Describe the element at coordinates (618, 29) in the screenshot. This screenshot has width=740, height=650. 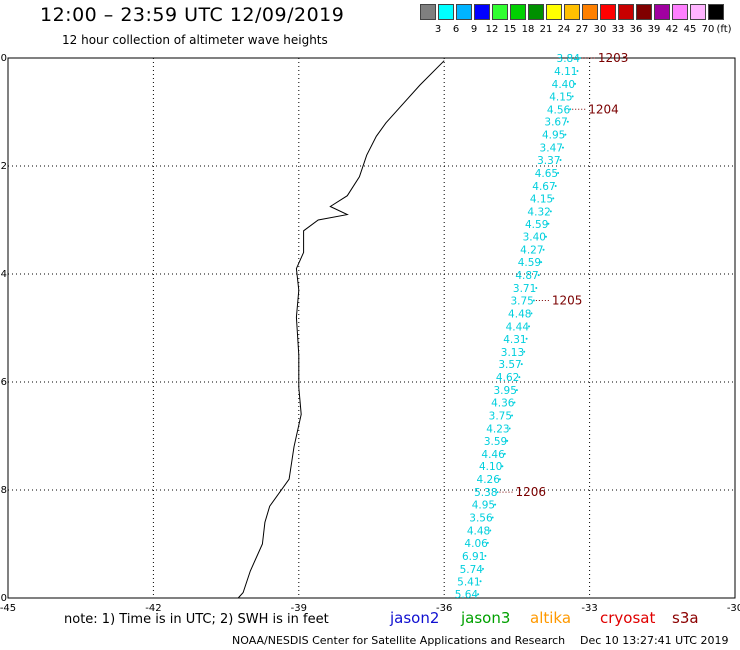
I see `scale-label: 33` at that location.